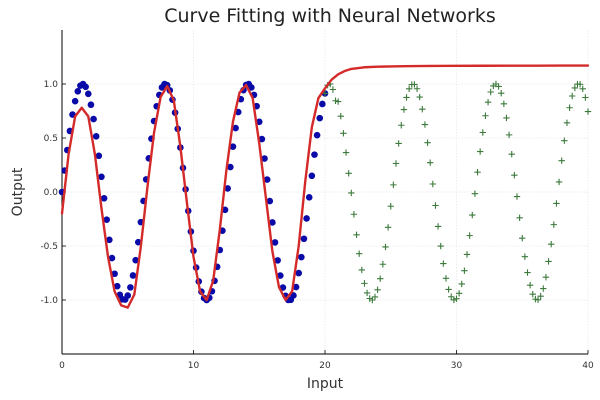 The height and width of the screenshot is (400, 600). What do you see at coordinates (588, 366) in the screenshot?
I see `x-tick-label: 40` at bounding box center [588, 366].